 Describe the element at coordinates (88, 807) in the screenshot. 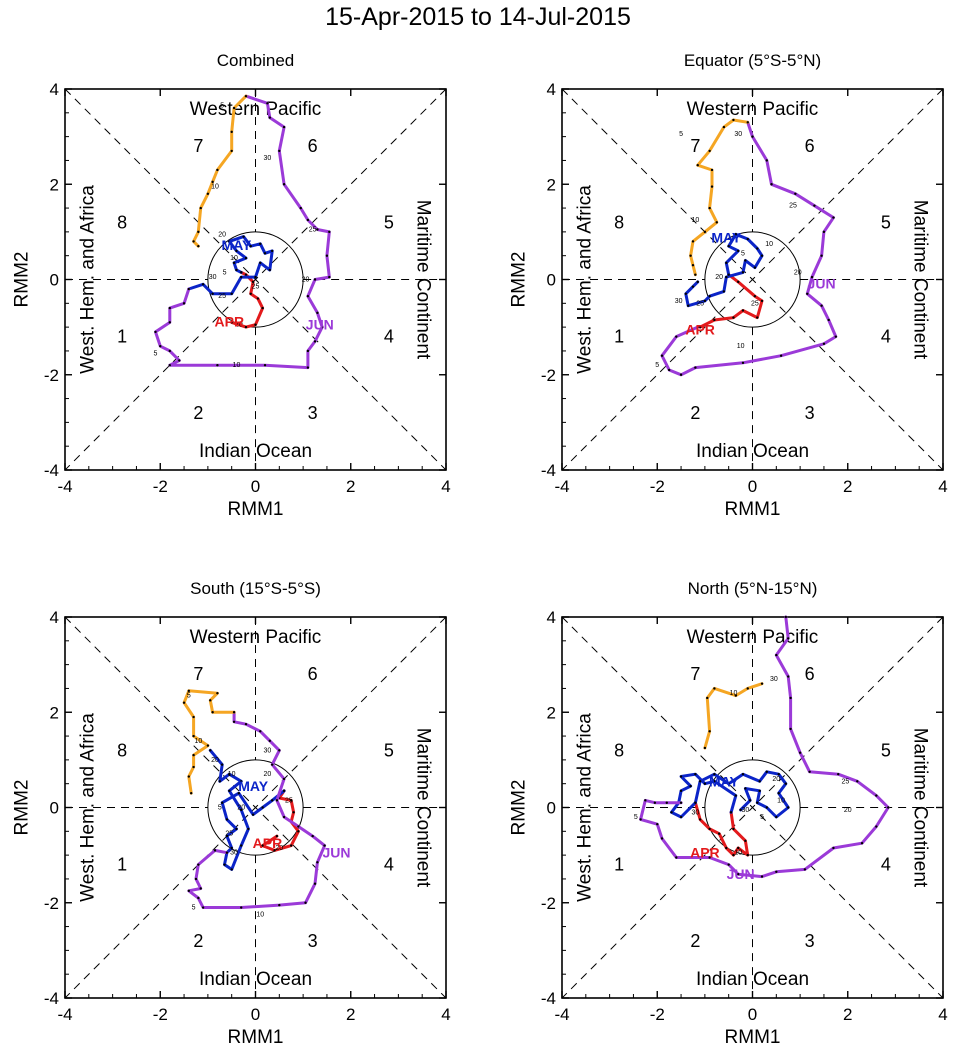

I see `region-label-west-hem-africa: West. Hem. and Africa` at that location.